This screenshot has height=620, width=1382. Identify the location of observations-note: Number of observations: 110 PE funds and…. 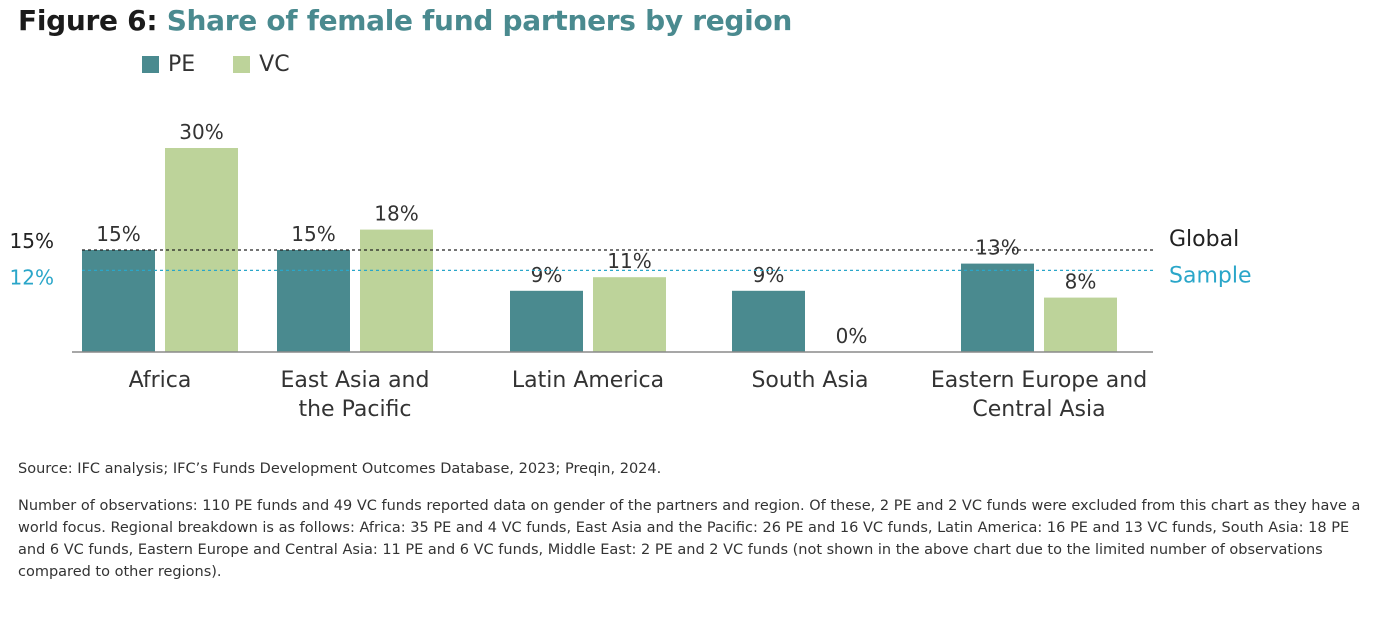
(689, 539).